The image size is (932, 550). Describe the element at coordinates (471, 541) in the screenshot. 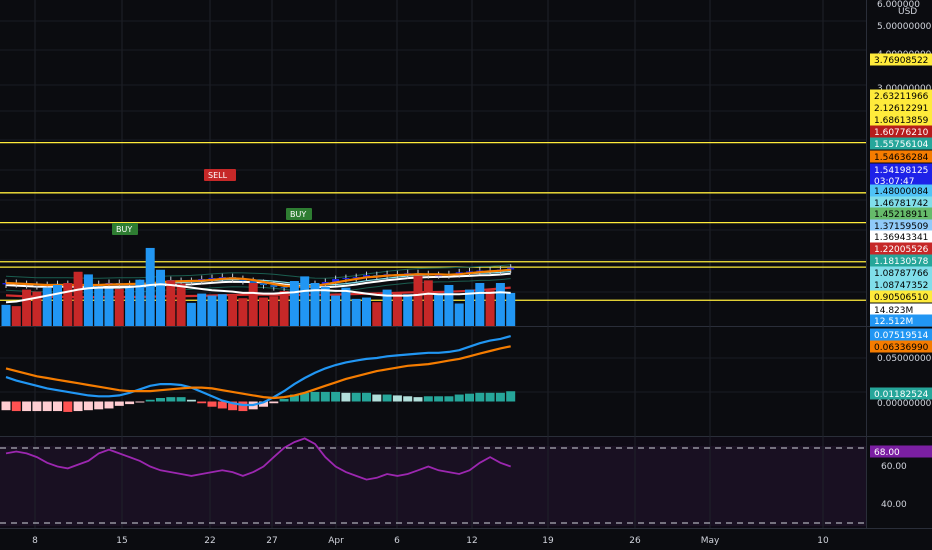

I see `time-axis-label: 12` at that location.